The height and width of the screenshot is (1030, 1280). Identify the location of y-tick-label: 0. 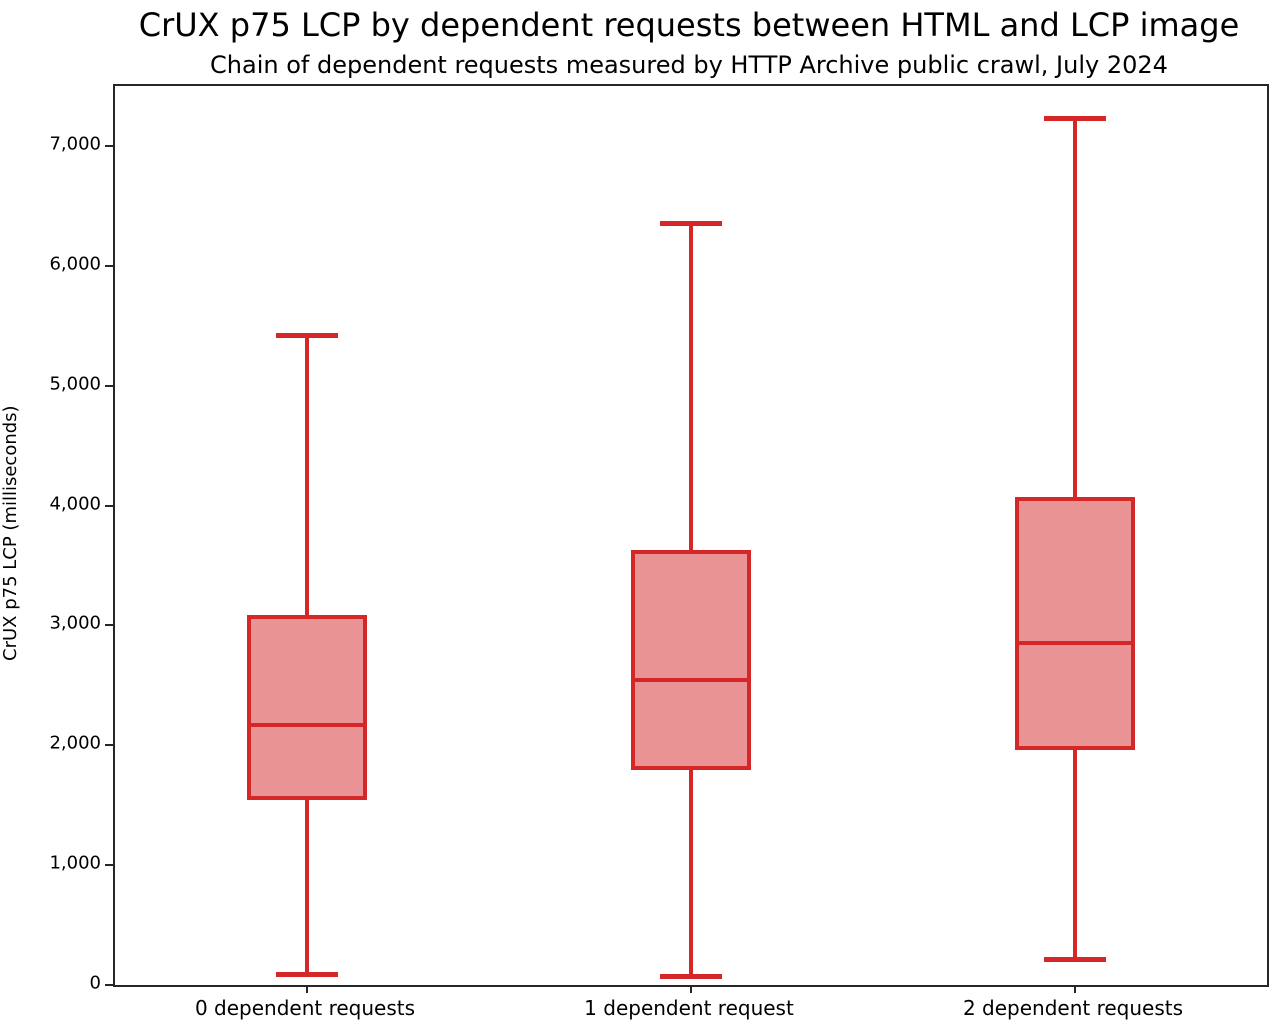
(95, 983).